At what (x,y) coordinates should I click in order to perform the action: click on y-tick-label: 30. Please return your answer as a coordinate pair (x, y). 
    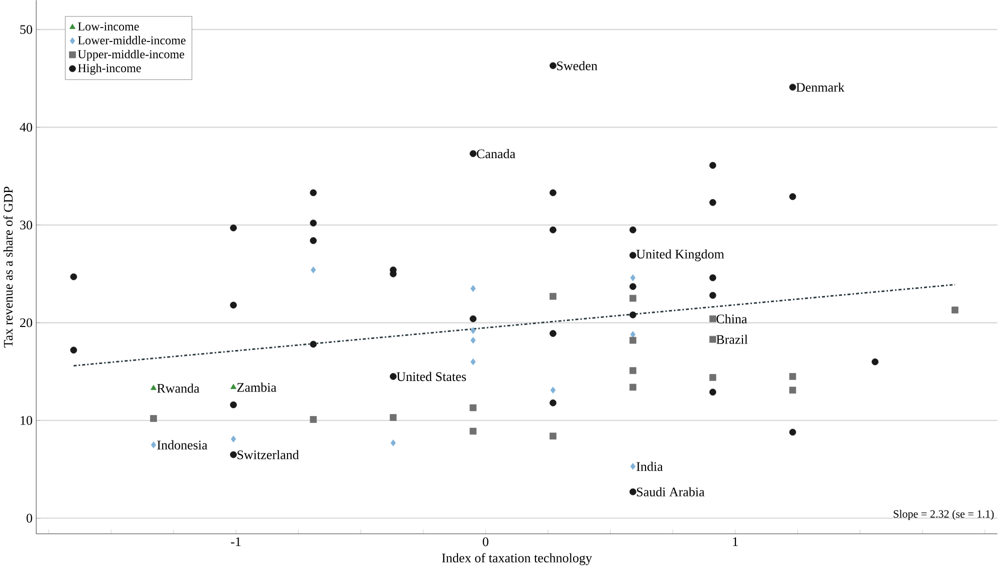
    Looking at the image, I should click on (26, 225).